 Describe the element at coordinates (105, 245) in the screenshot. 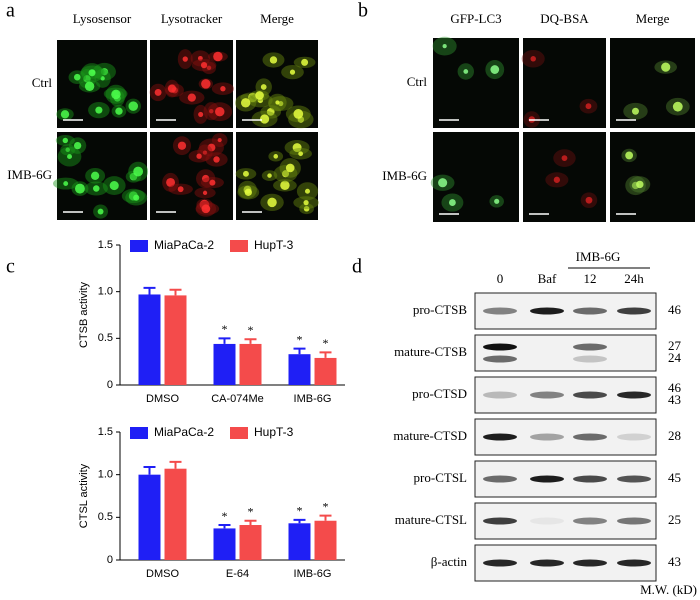

I see `y-tick-label: 1.5` at that location.